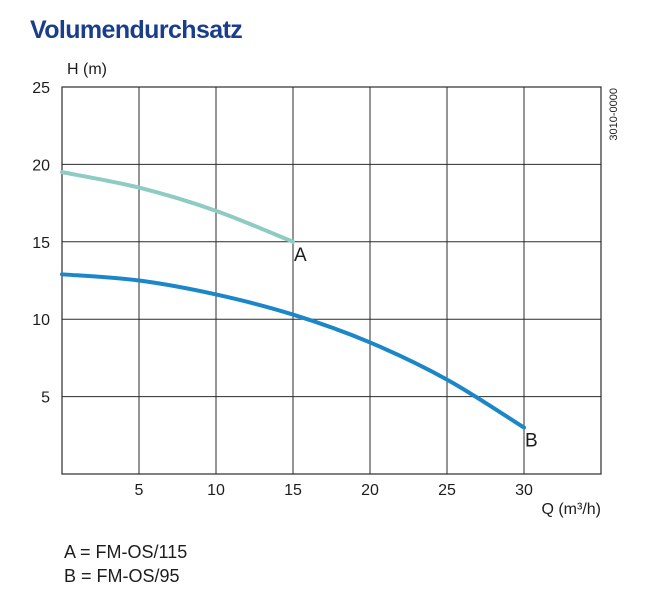 The width and height of the screenshot is (670, 610). Describe the element at coordinates (125, 564) in the screenshot. I see `legend: A = FM-OS/115 B = FM-OS/95` at that location.